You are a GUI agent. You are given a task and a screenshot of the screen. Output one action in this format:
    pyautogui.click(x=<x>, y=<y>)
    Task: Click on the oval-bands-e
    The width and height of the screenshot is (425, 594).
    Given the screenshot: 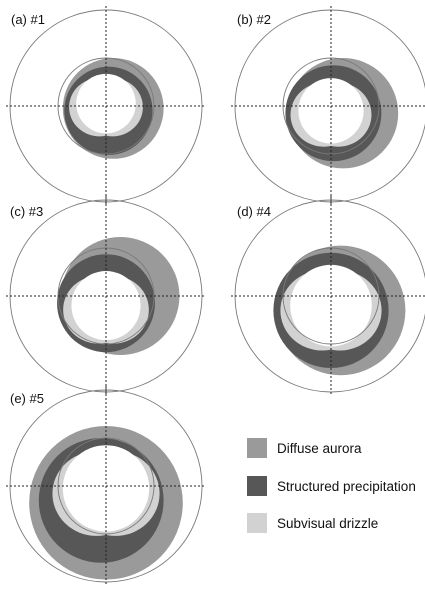 What is the action you would take?
    pyautogui.click(x=106, y=503)
    